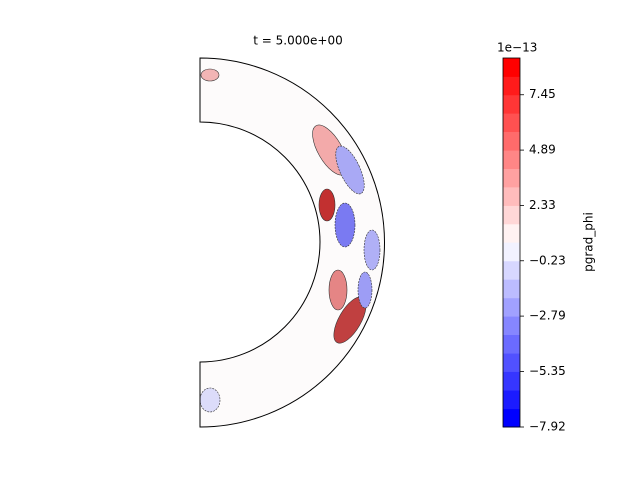 The height and width of the screenshot is (484, 640). Describe the element at coordinates (542, 150) in the screenshot. I see `y-tick-label: 4.89` at that location.